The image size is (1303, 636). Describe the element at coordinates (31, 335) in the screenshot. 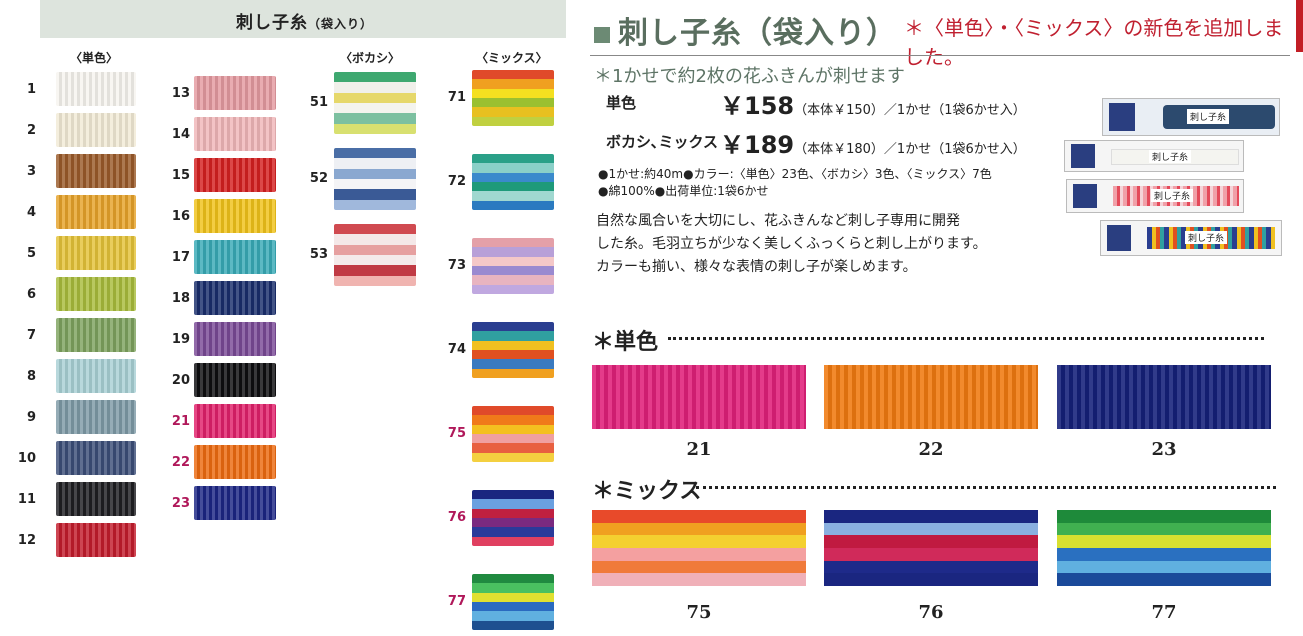

I see `swatch-number: 7` at that location.